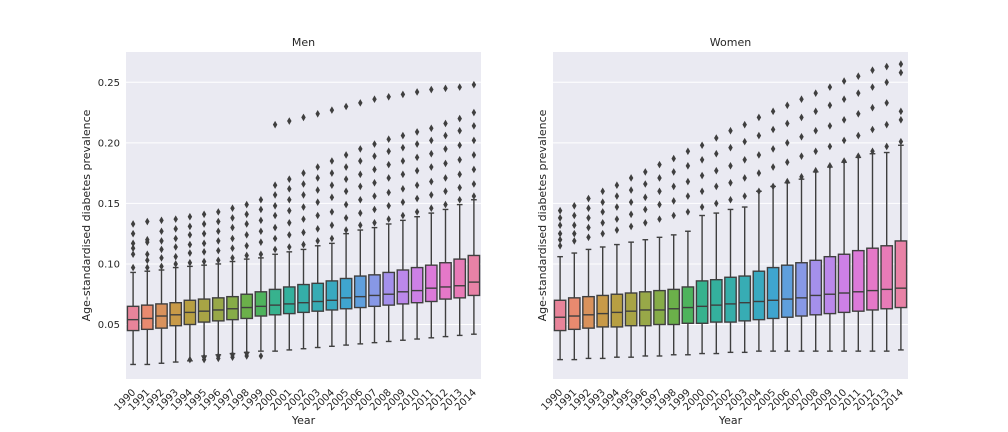  I want to click on y-axis-label: Age-standardised diabetes prevalence, so click(86, 215).